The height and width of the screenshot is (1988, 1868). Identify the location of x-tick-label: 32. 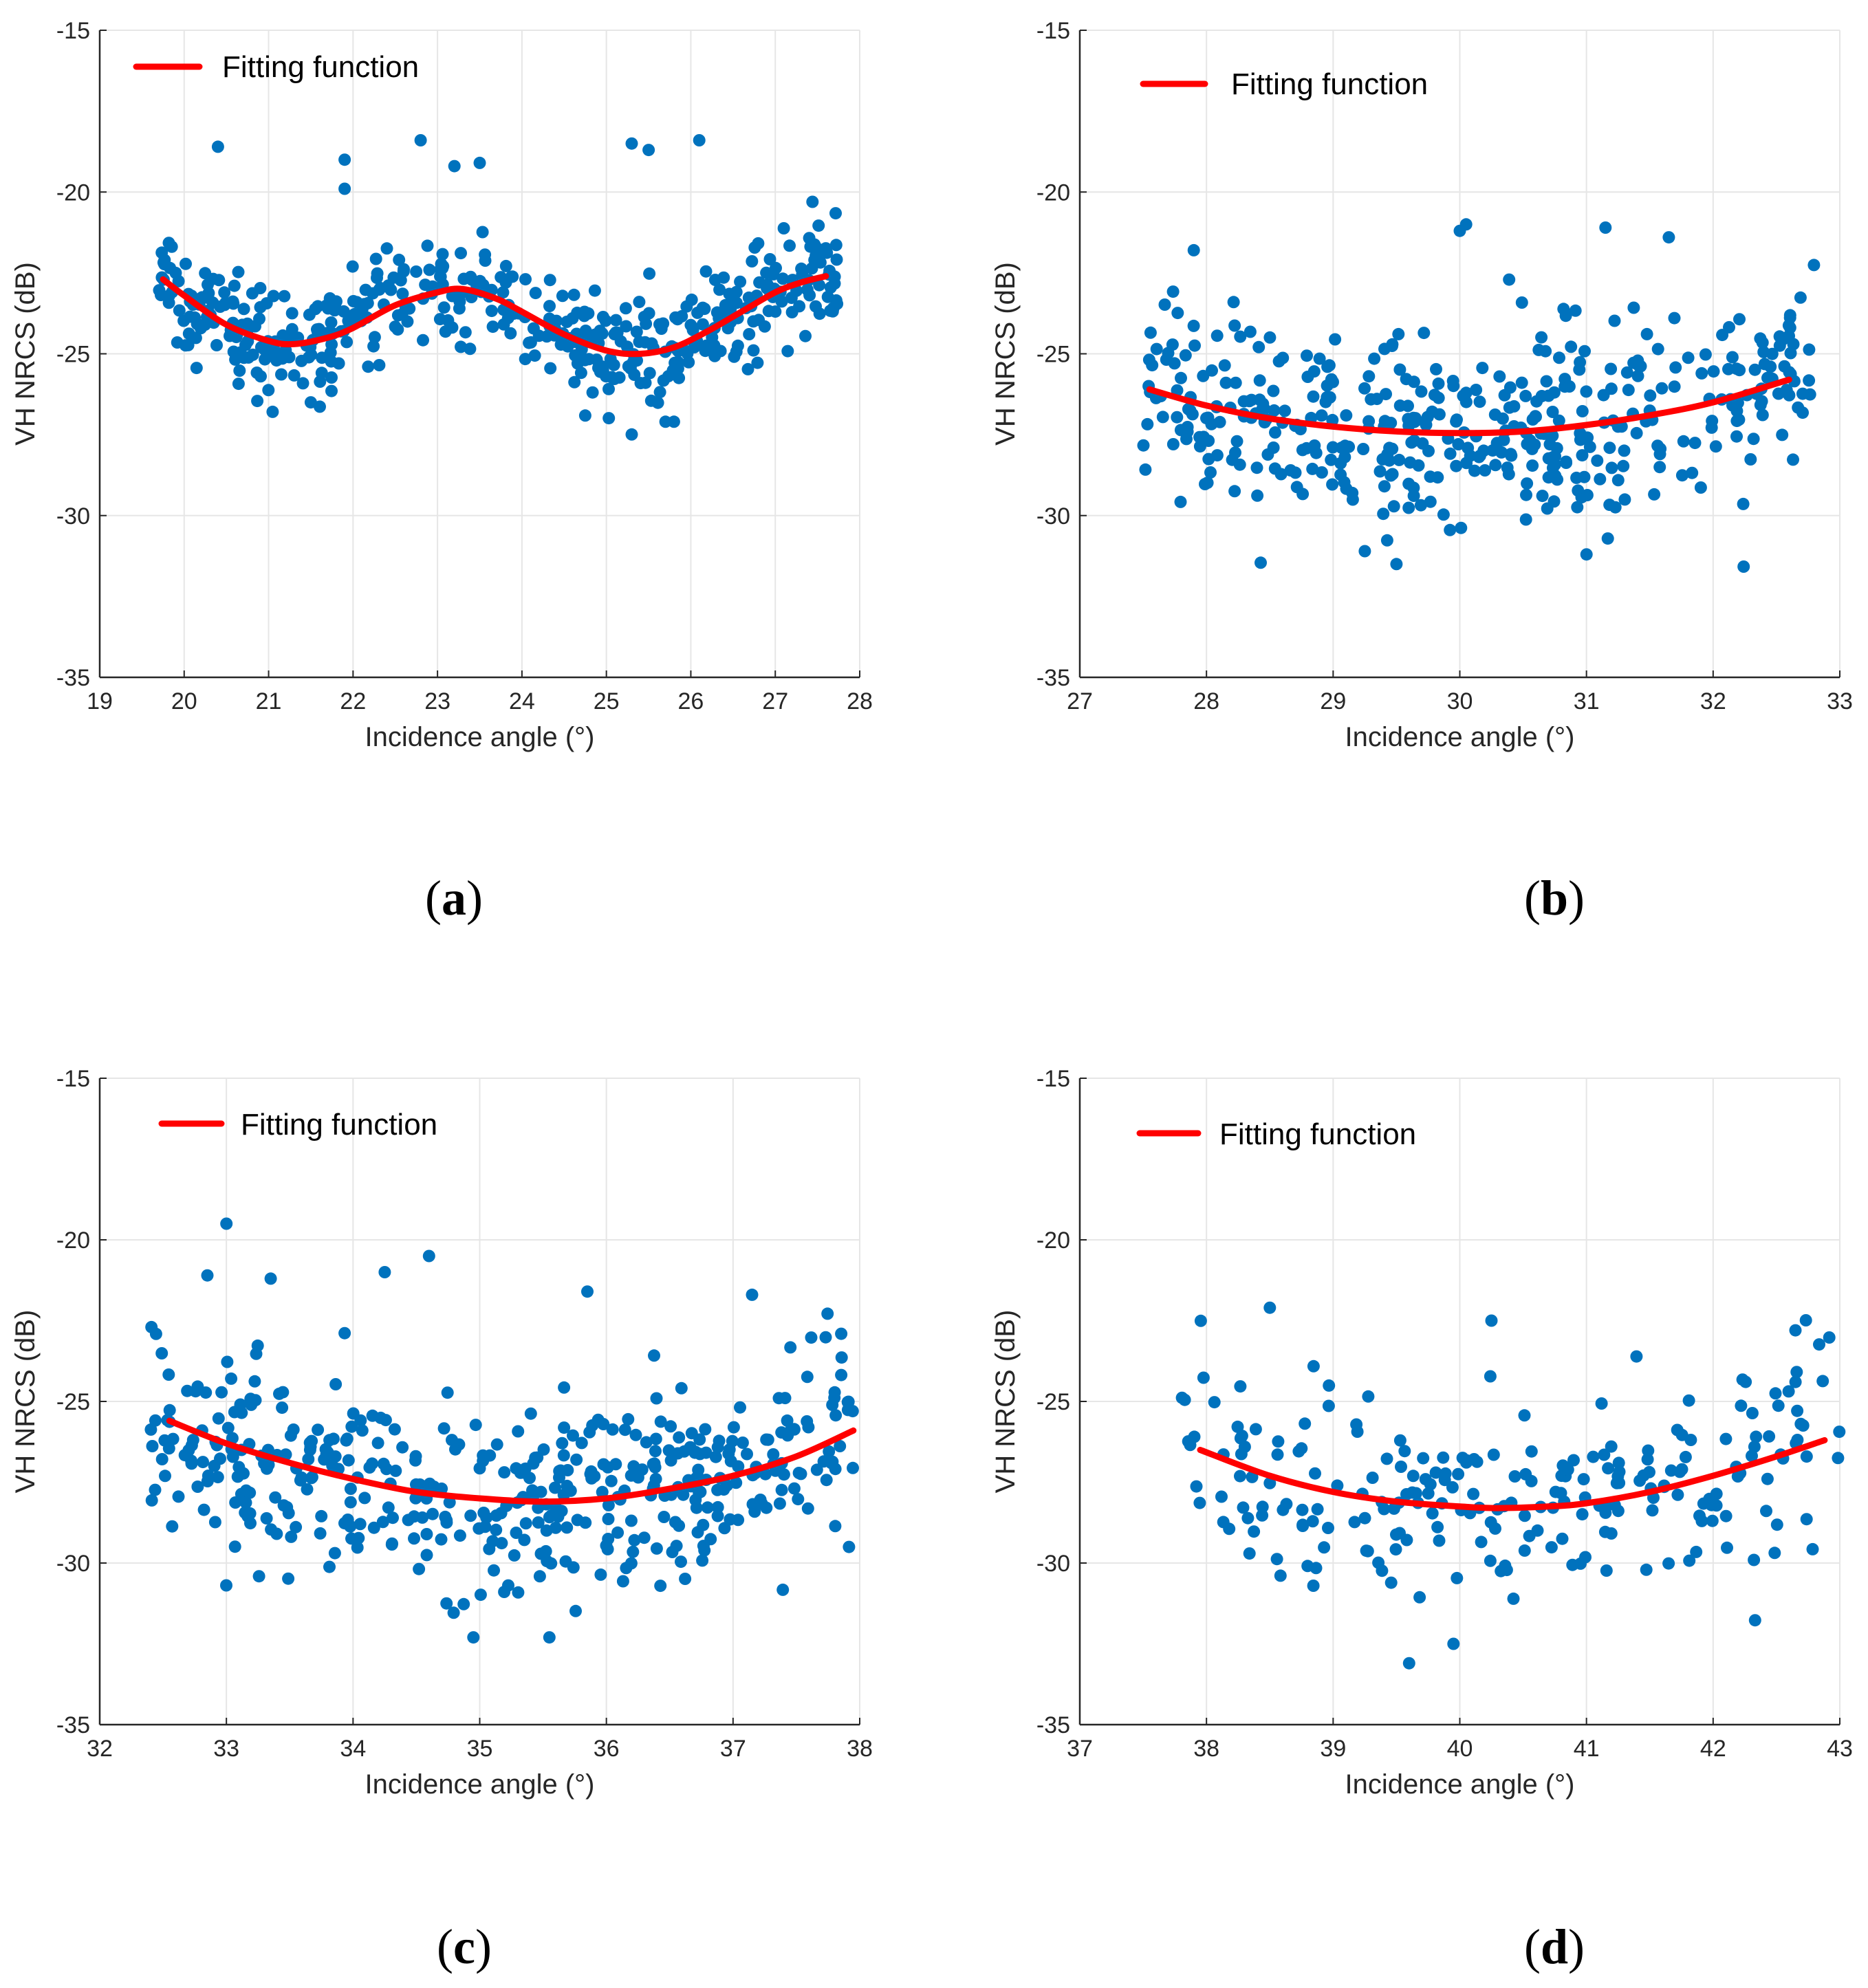
(100, 1749).